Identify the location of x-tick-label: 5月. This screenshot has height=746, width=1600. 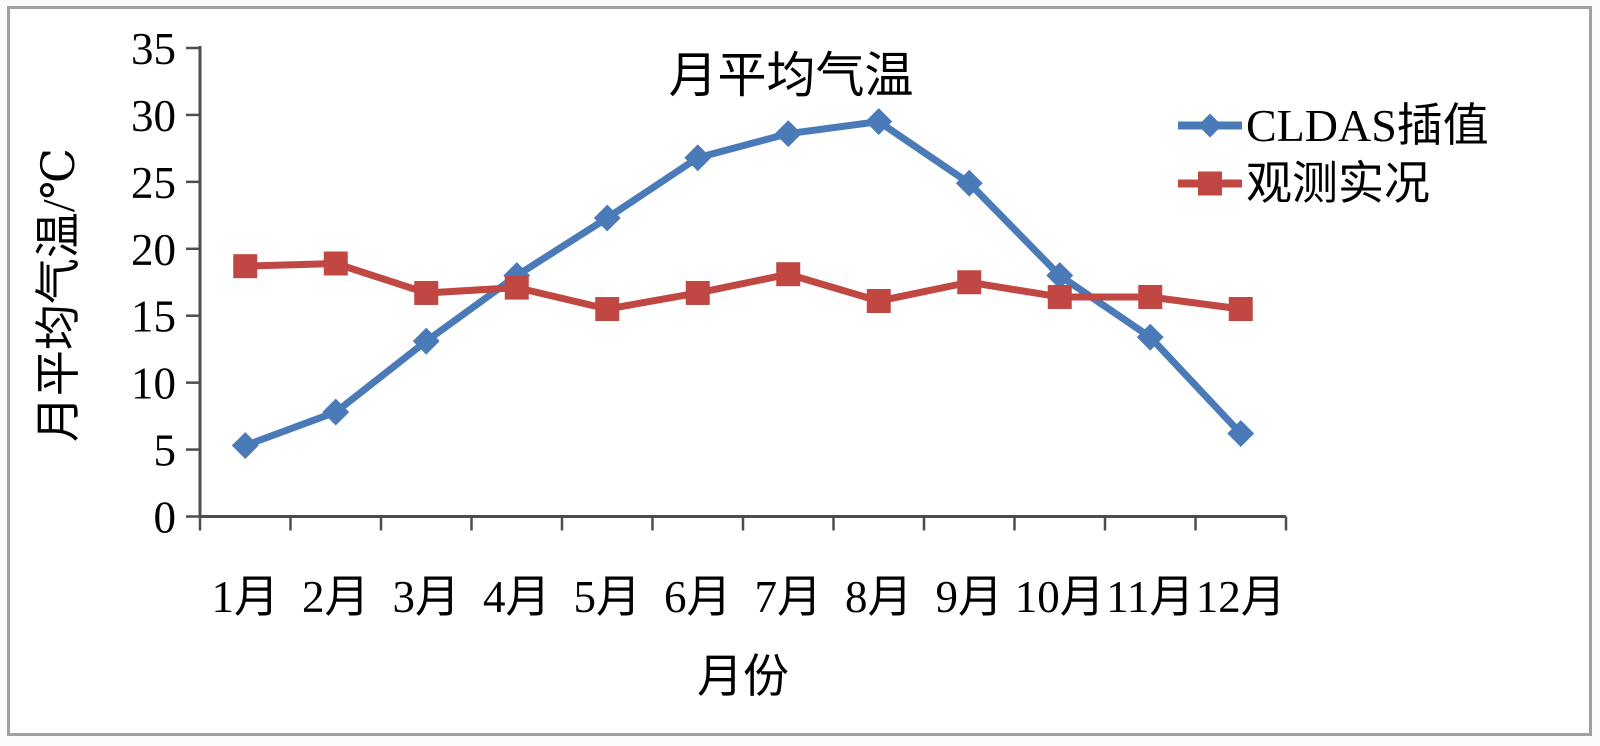
(607, 597).